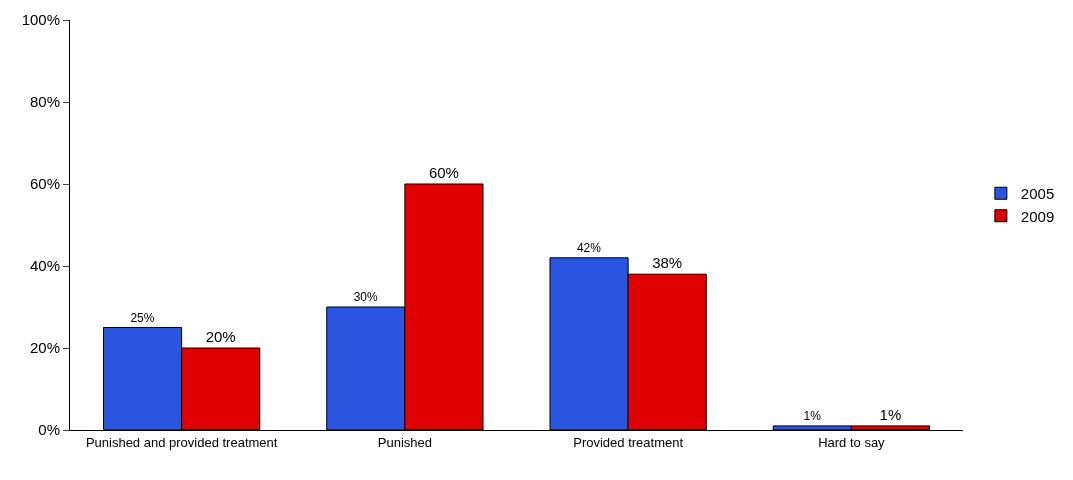  Describe the element at coordinates (443, 172) in the screenshot. I see `data-label: 60%` at that location.